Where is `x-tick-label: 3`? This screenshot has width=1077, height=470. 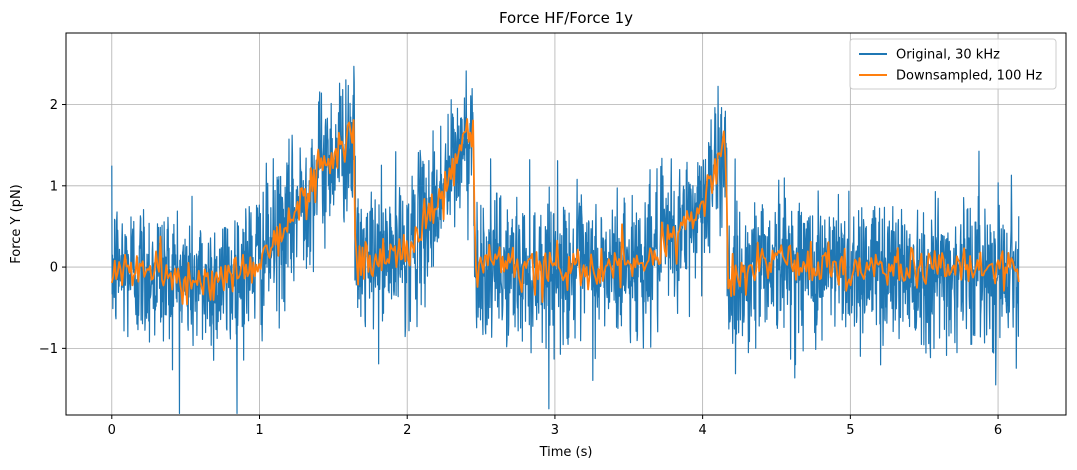 x-tick-label: 3 is located at coordinates (555, 430).